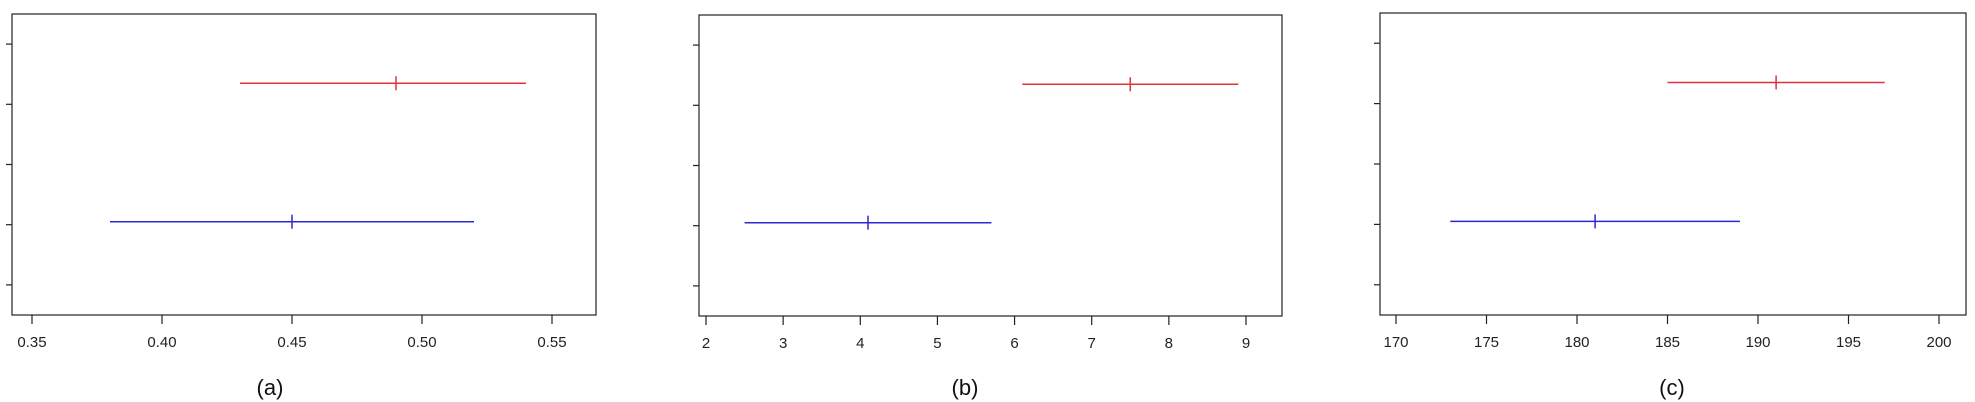  Describe the element at coordinates (1169, 343) in the screenshot. I see `x-tick-label: 8` at that location.